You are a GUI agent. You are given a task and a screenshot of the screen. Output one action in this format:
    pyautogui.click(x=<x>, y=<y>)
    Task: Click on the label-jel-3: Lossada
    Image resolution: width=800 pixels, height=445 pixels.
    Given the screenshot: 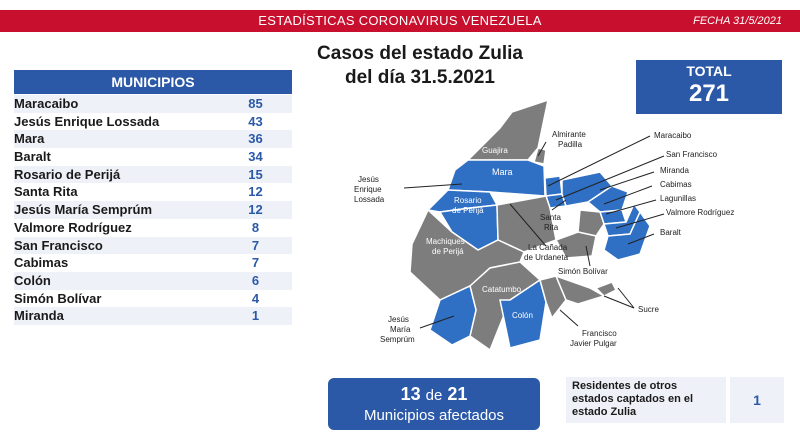 What is the action you would take?
    pyautogui.click(x=369, y=199)
    